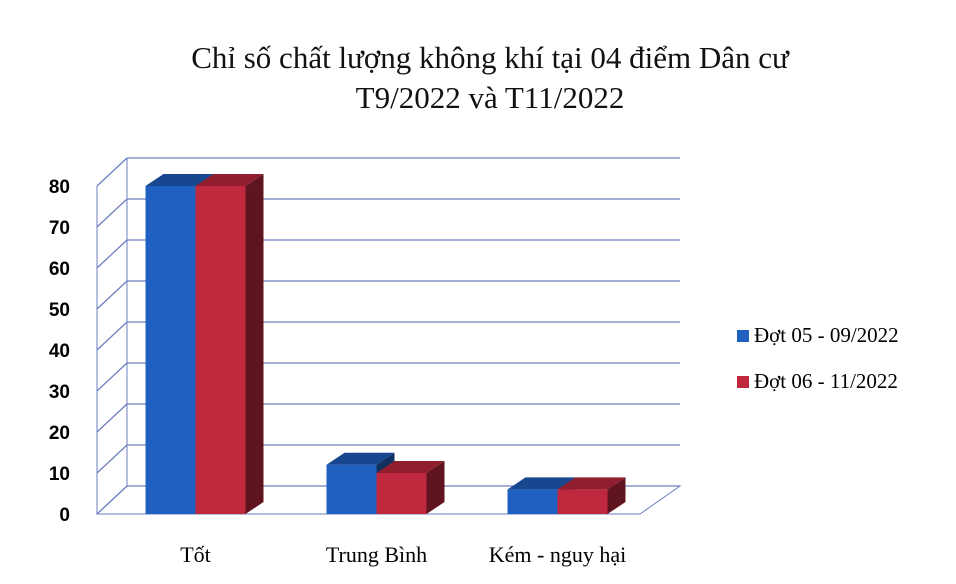 The height and width of the screenshot is (584, 956). Describe the element at coordinates (59, 187) in the screenshot. I see `y-tick-label: 80` at that location.